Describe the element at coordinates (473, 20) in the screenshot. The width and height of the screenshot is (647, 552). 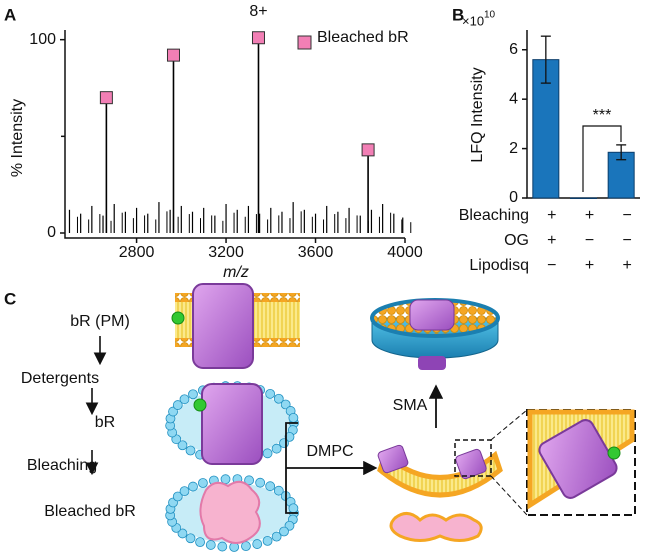
I see `axis-multiplier: ×10` at that location.